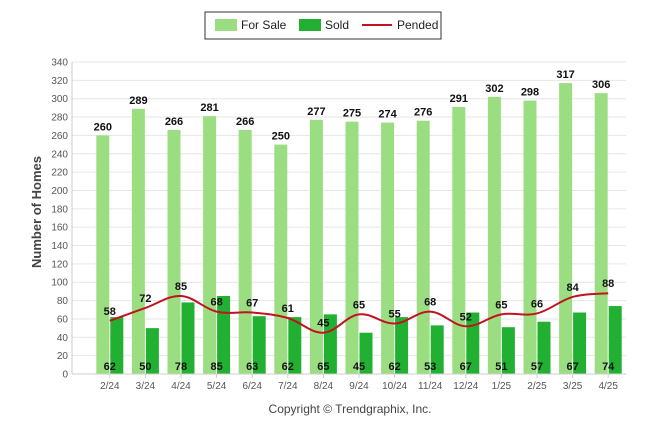  I want to click on for-sale-value-label: 250, so click(281, 137).